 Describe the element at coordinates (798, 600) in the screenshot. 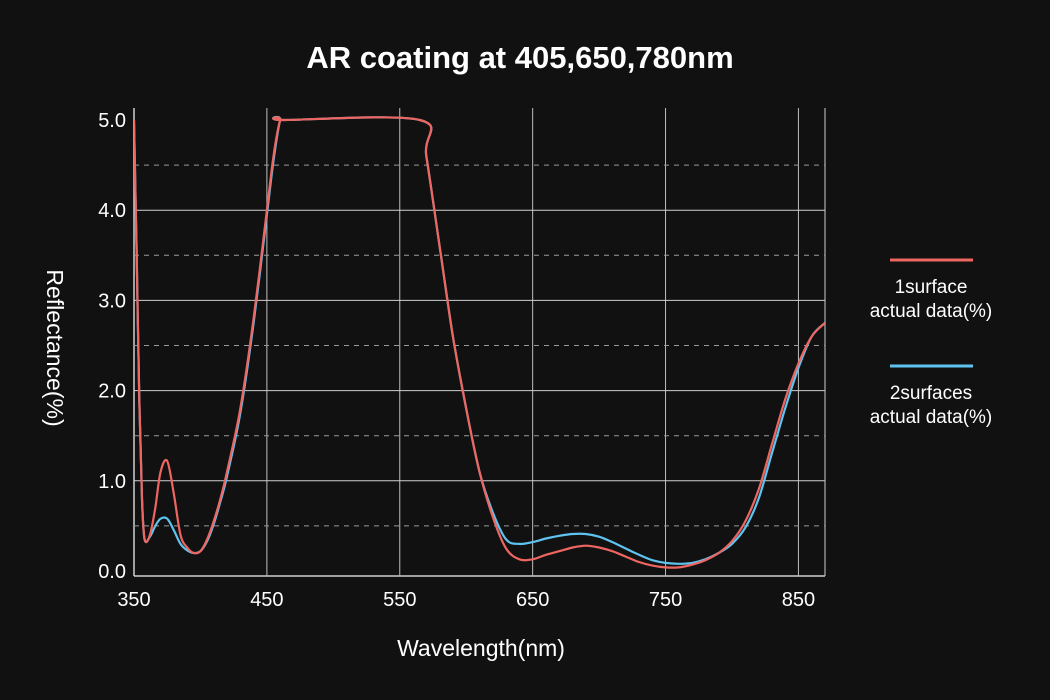

I see `x-tick-label: 850` at that location.